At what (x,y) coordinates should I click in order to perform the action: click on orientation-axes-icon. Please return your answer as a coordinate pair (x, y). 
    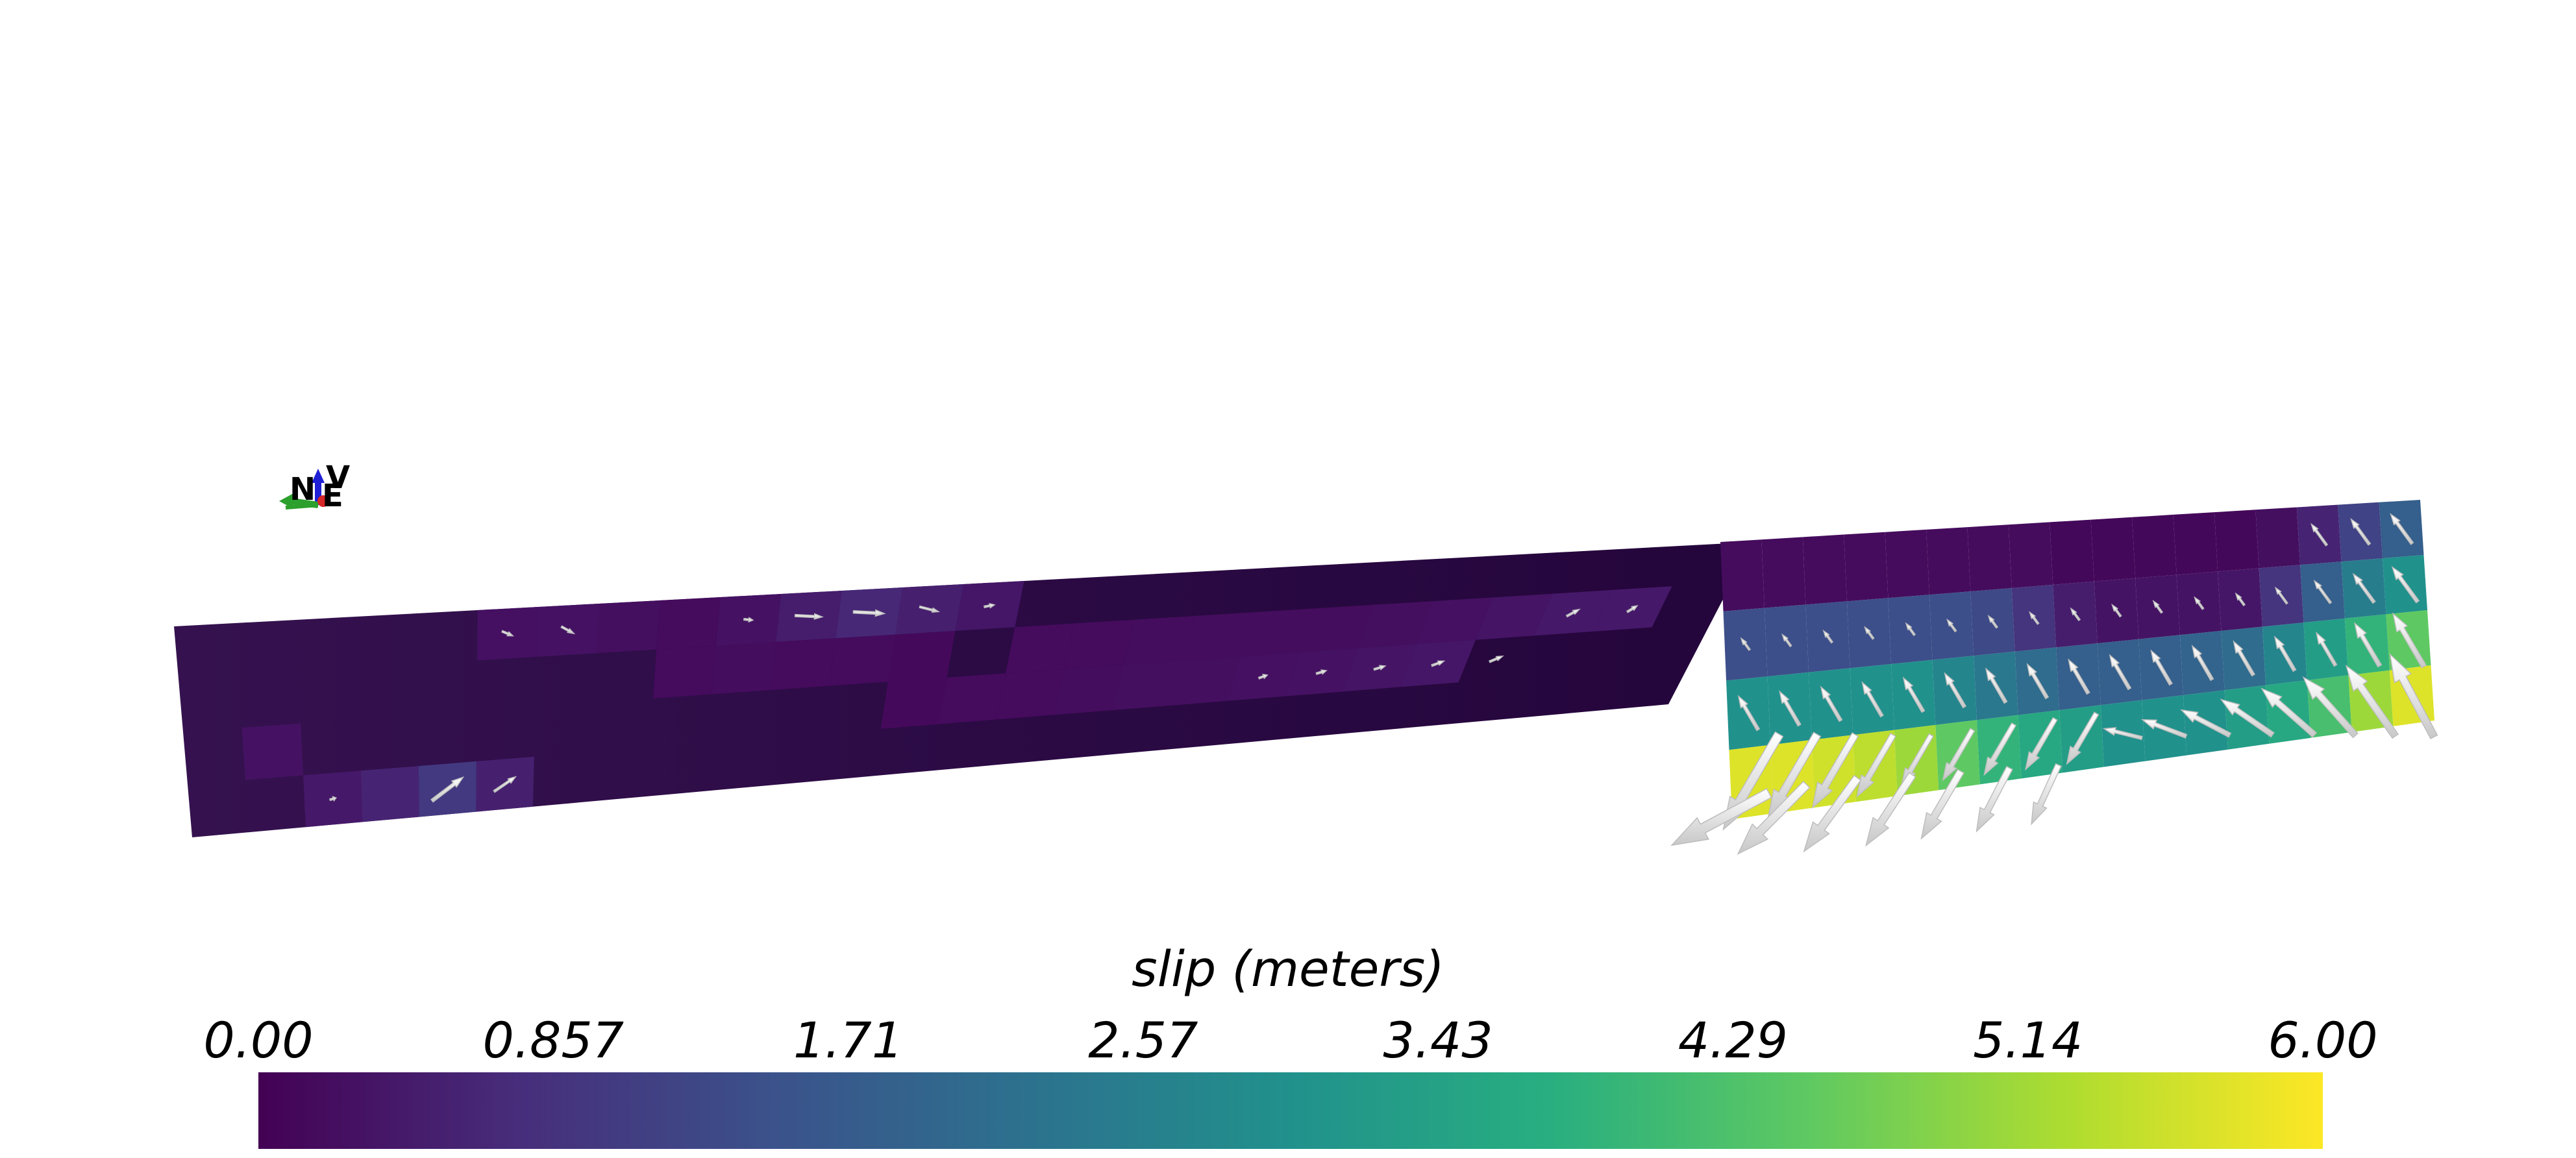
    Looking at the image, I should click on (304, 490).